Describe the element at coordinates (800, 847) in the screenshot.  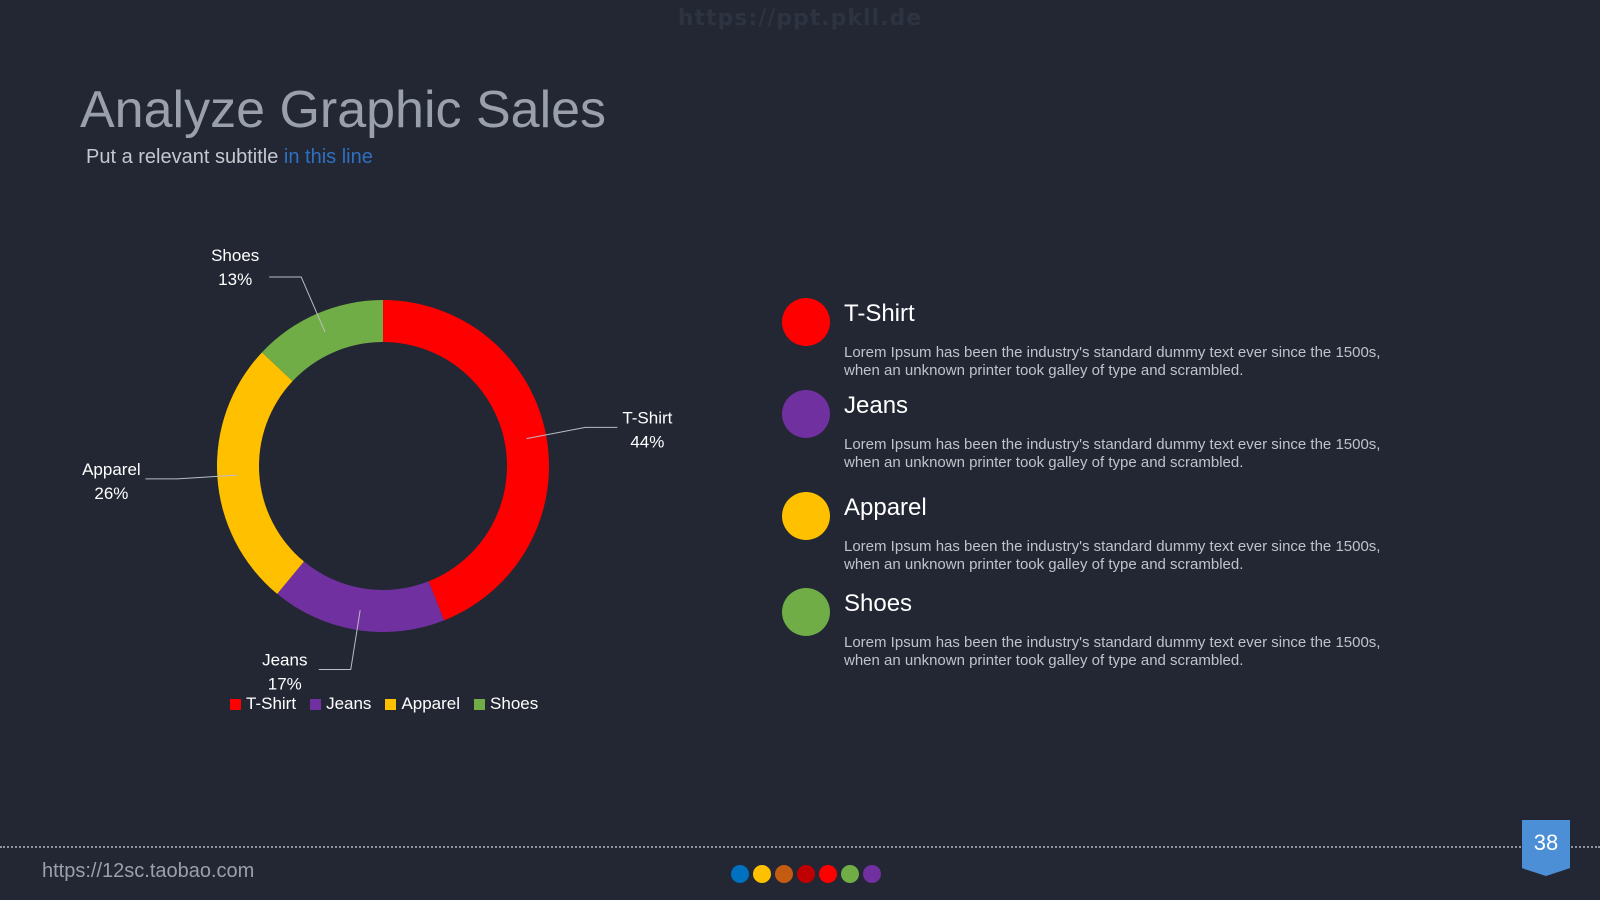
I see `footer-divider` at that location.